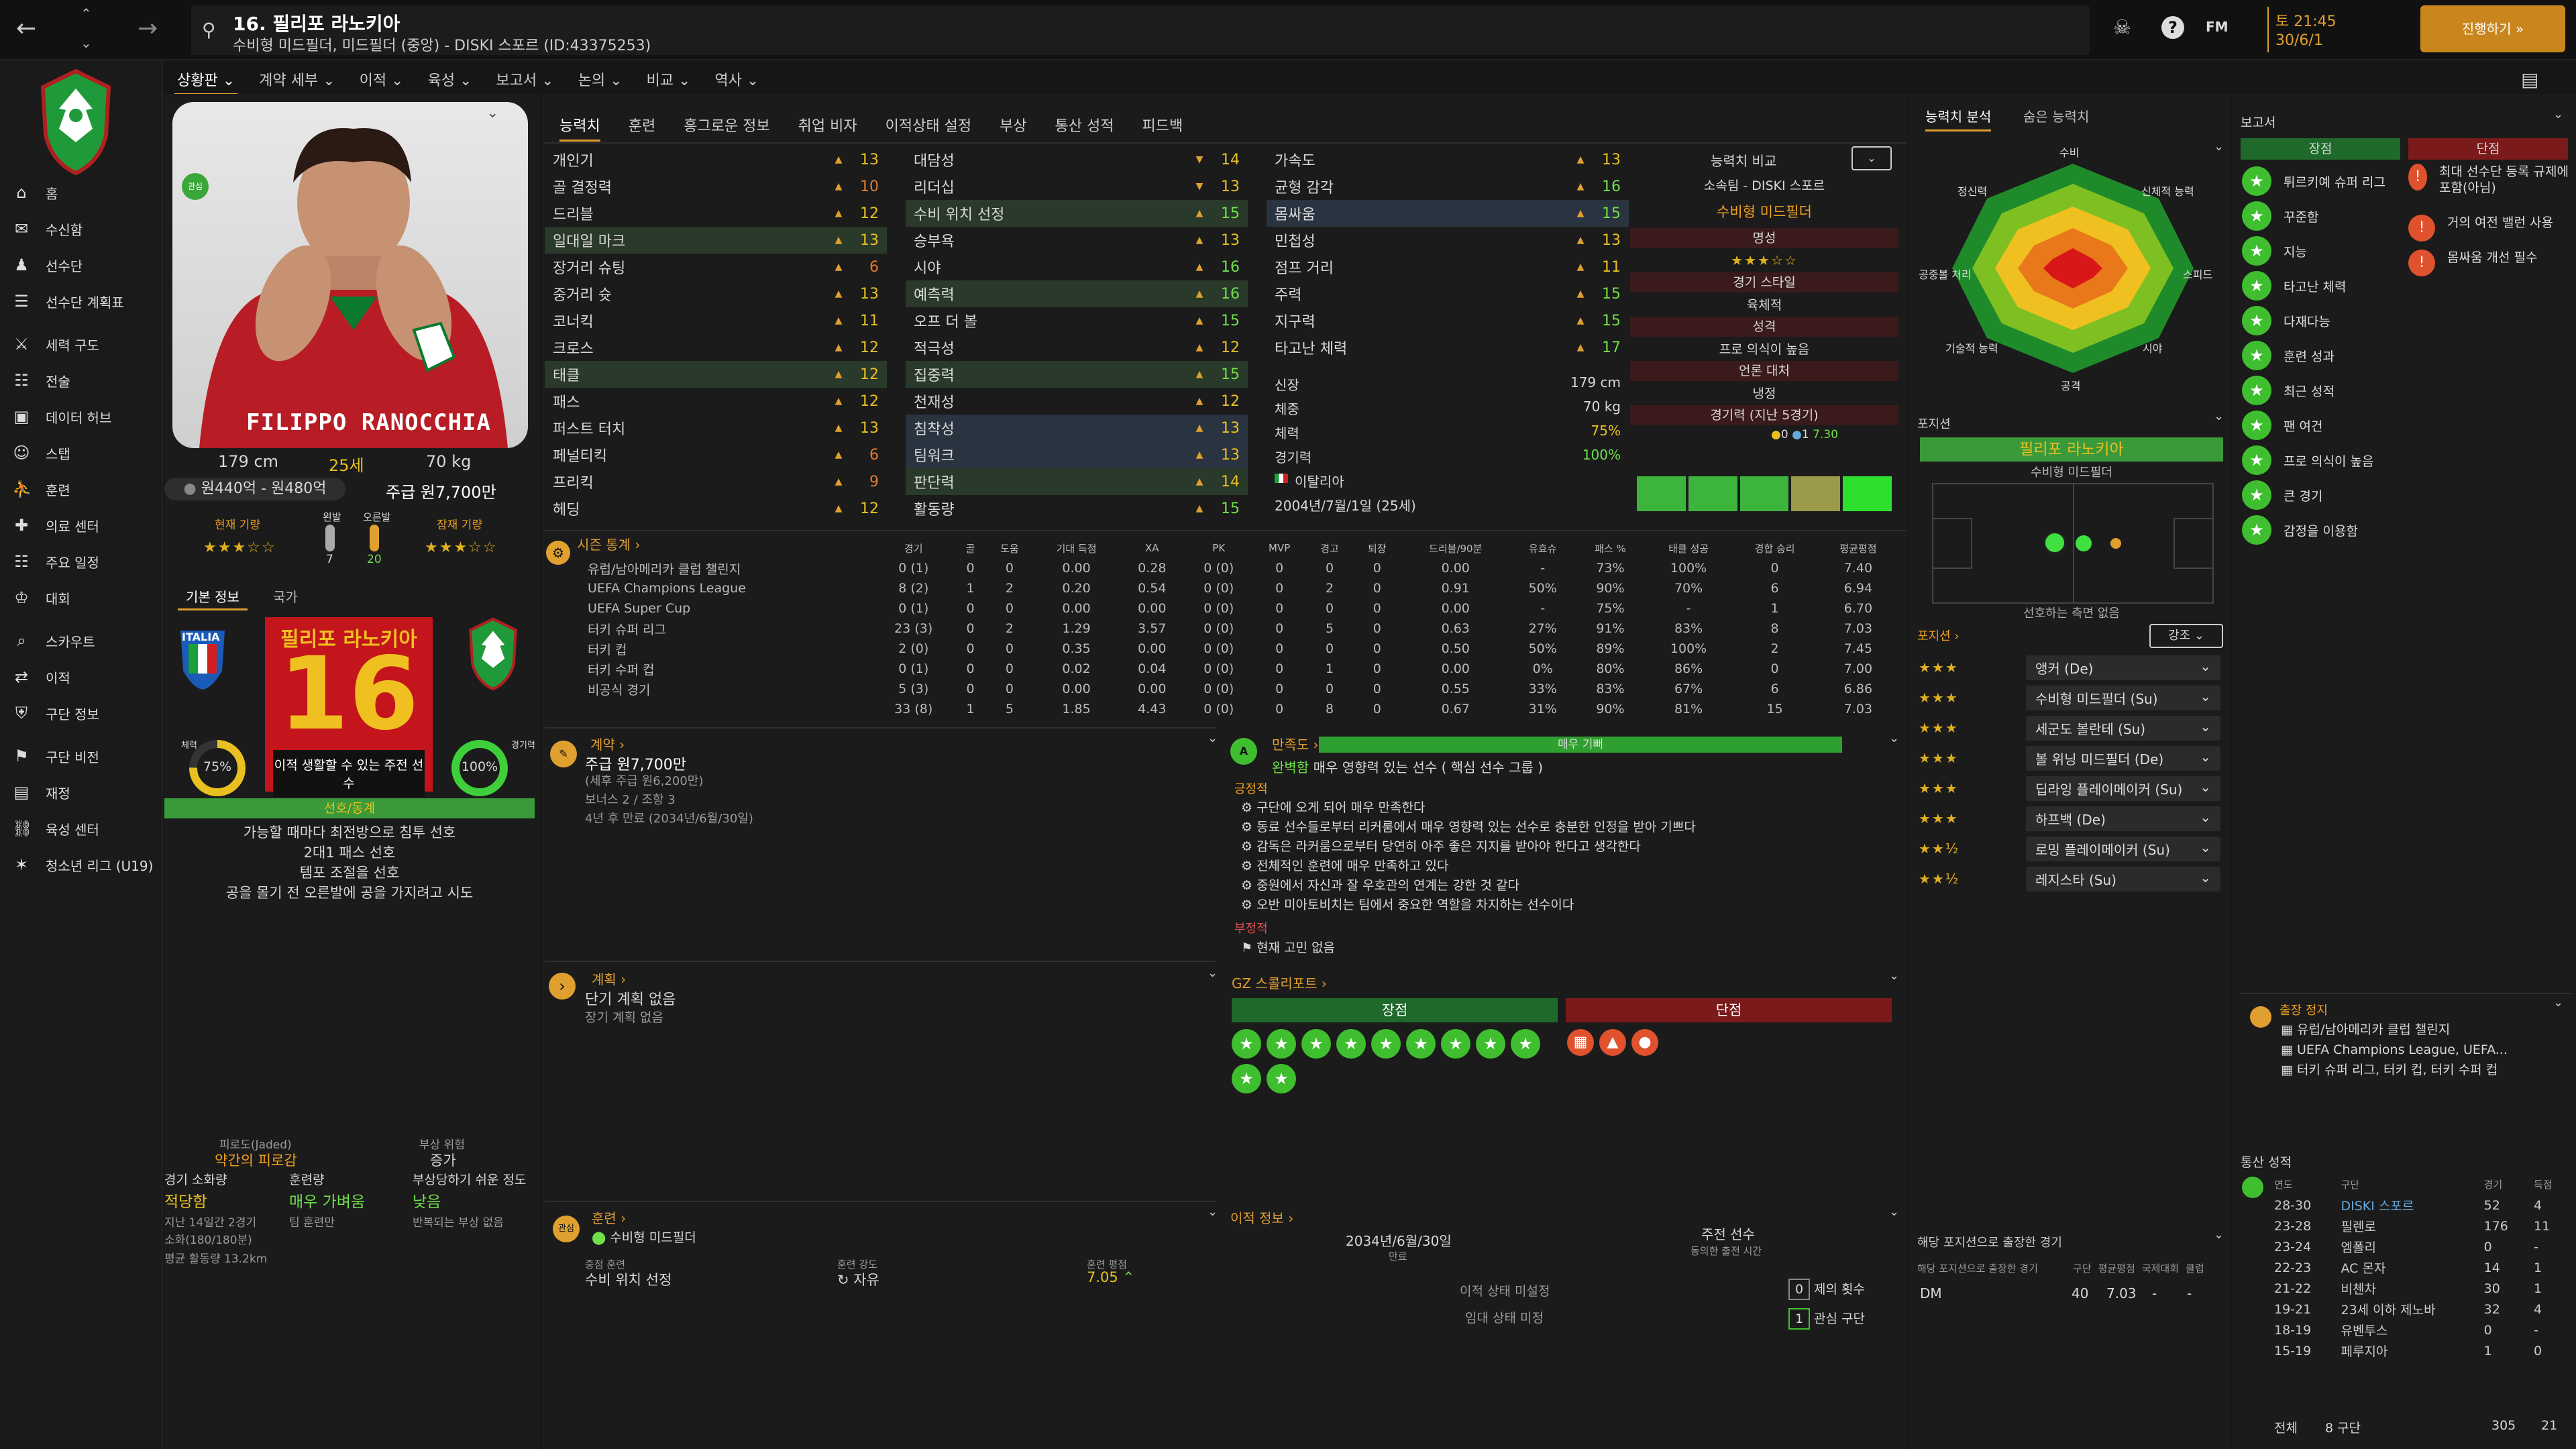 The image size is (2576, 1449). What do you see at coordinates (2186, 636) in the screenshot?
I see `highlight-dropdown: 강조 ⌄` at bounding box center [2186, 636].